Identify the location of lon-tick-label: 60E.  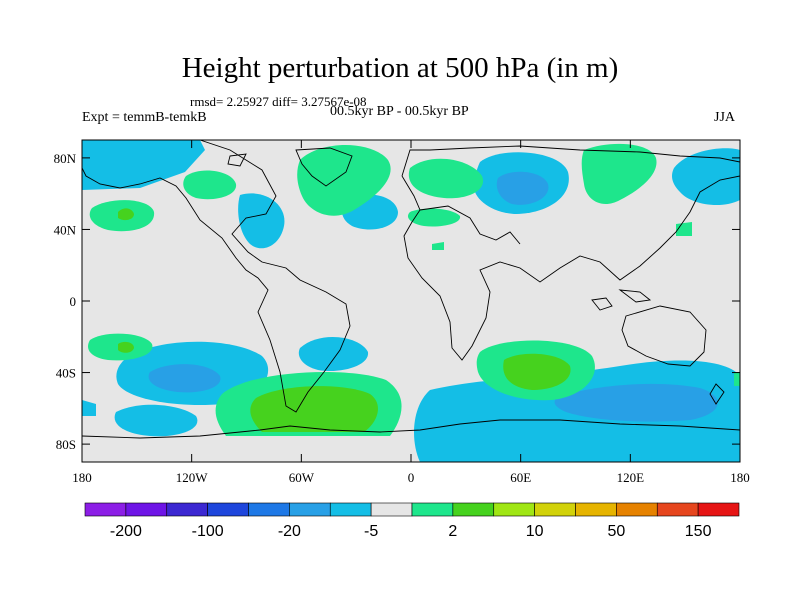
(520, 477).